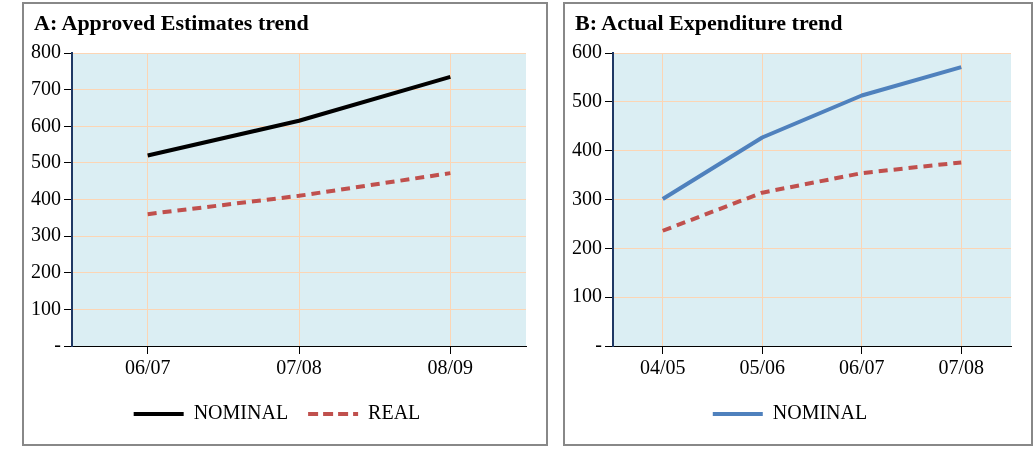 The image size is (1033, 451). What do you see at coordinates (46, 51) in the screenshot?
I see `y-tick-label: 800` at bounding box center [46, 51].